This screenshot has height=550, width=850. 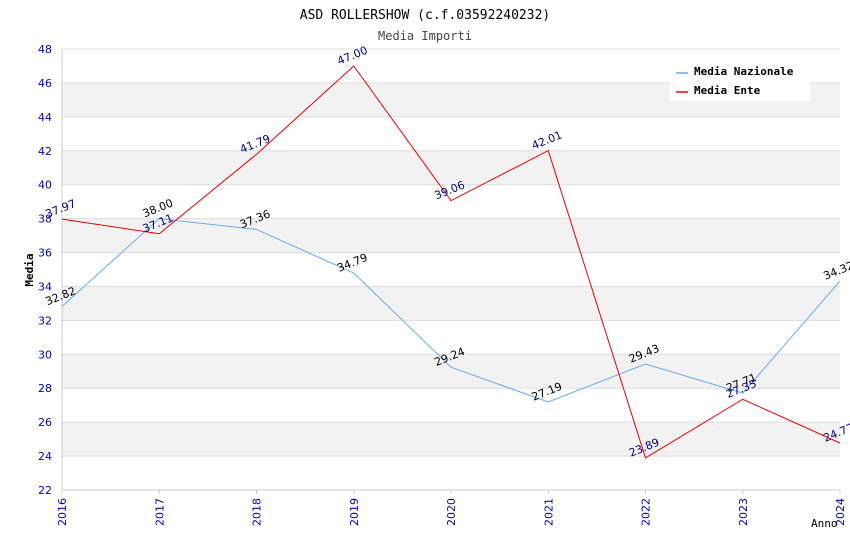 I want to click on y-tick-labels: 22 24 26 28 30 32 34 36 38 40 42 44 46 48, so click(x=45, y=270).